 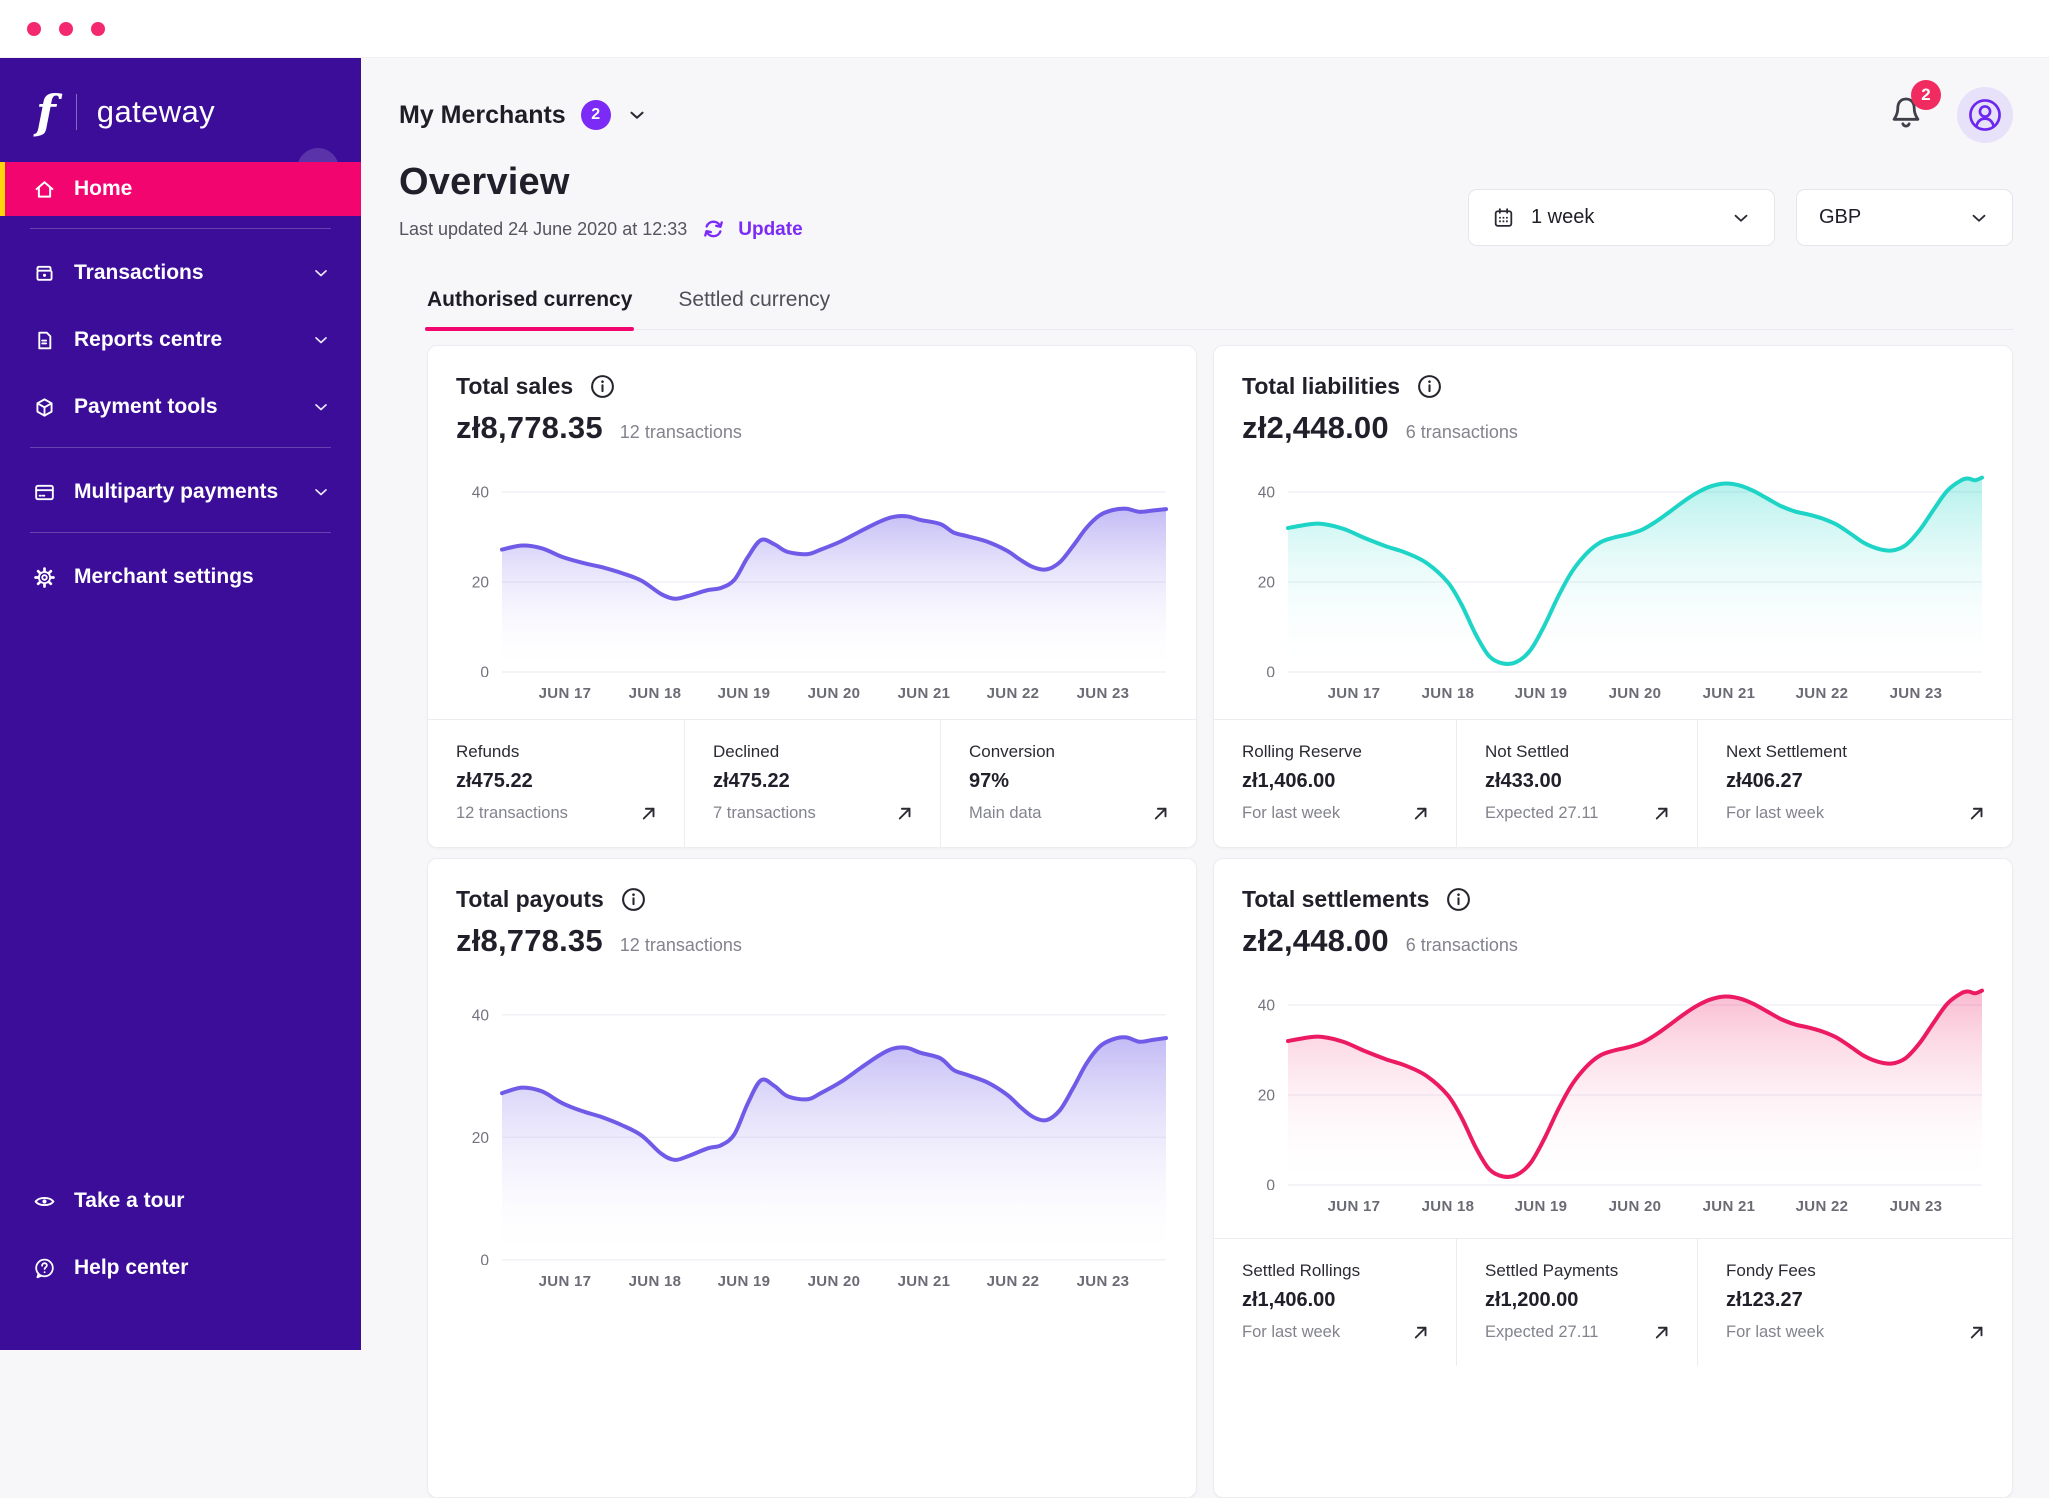 I want to click on sidebar-item-help-center: Help center, so click(x=180, y=1268).